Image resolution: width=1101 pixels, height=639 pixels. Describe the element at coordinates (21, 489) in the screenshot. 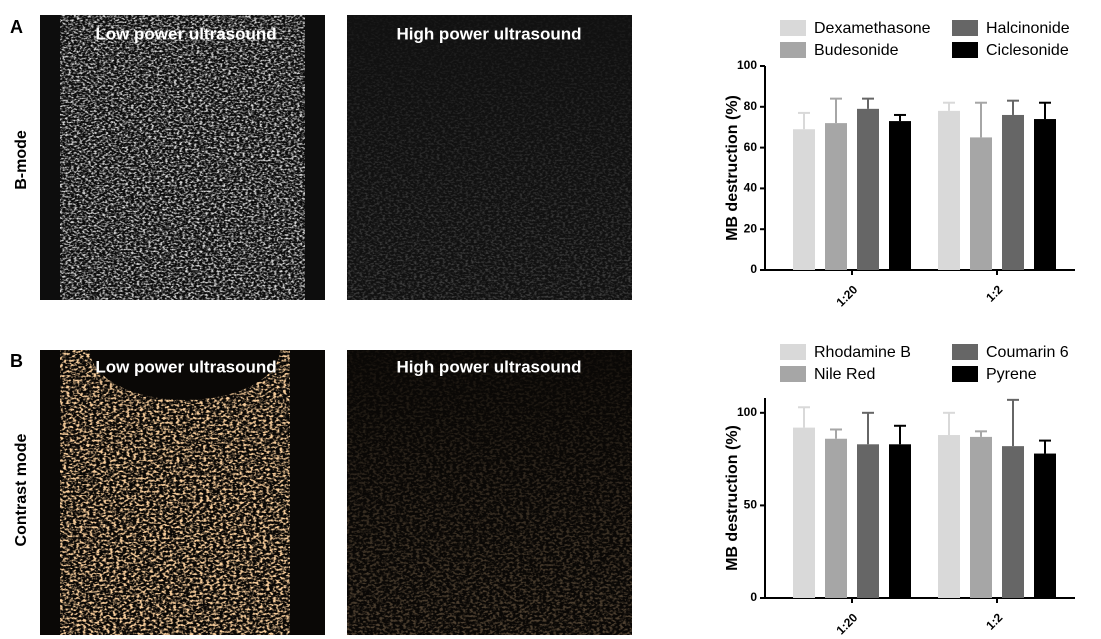

I see `row-label: Contrast mode` at that location.